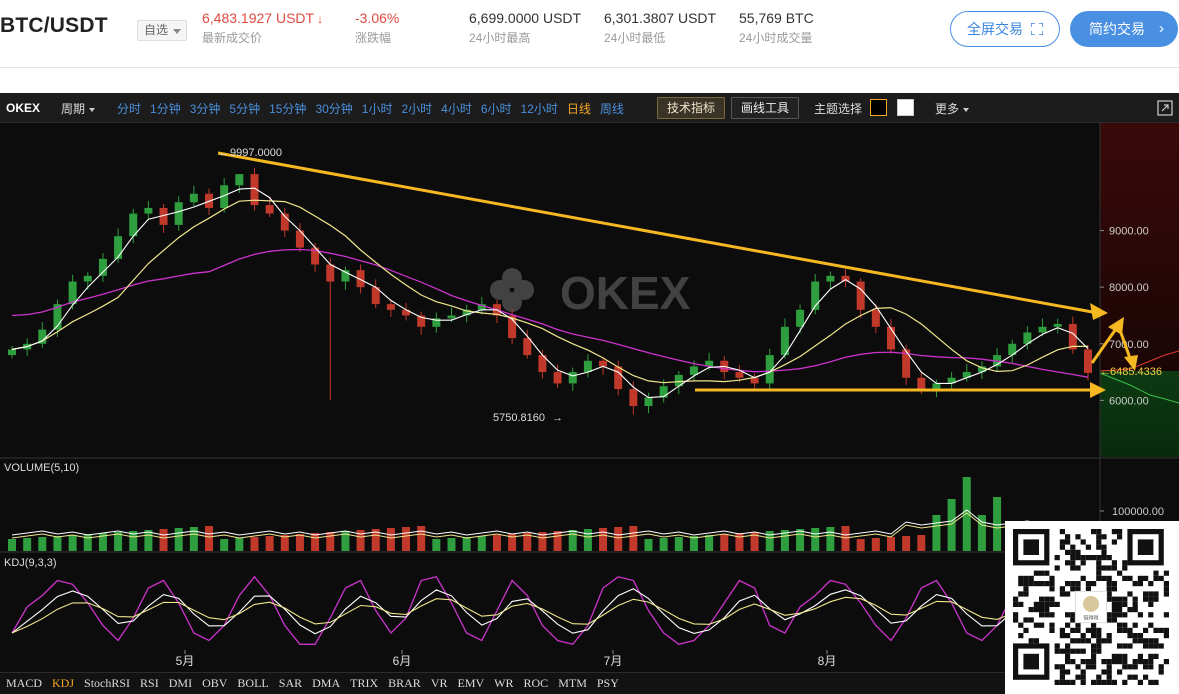 Image resolution: width=1179 pixels, height=694 pixels. Describe the element at coordinates (539, 109) in the screenshot. I see `interval-tab: 12小时` at that location.